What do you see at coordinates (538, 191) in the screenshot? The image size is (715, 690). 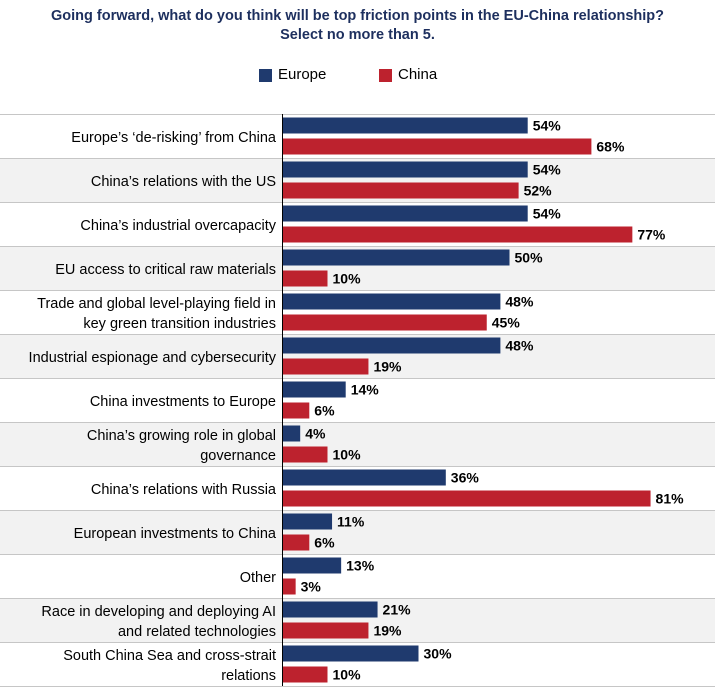 I see `value-label-china: 52%` at bounding box center [538, 191].